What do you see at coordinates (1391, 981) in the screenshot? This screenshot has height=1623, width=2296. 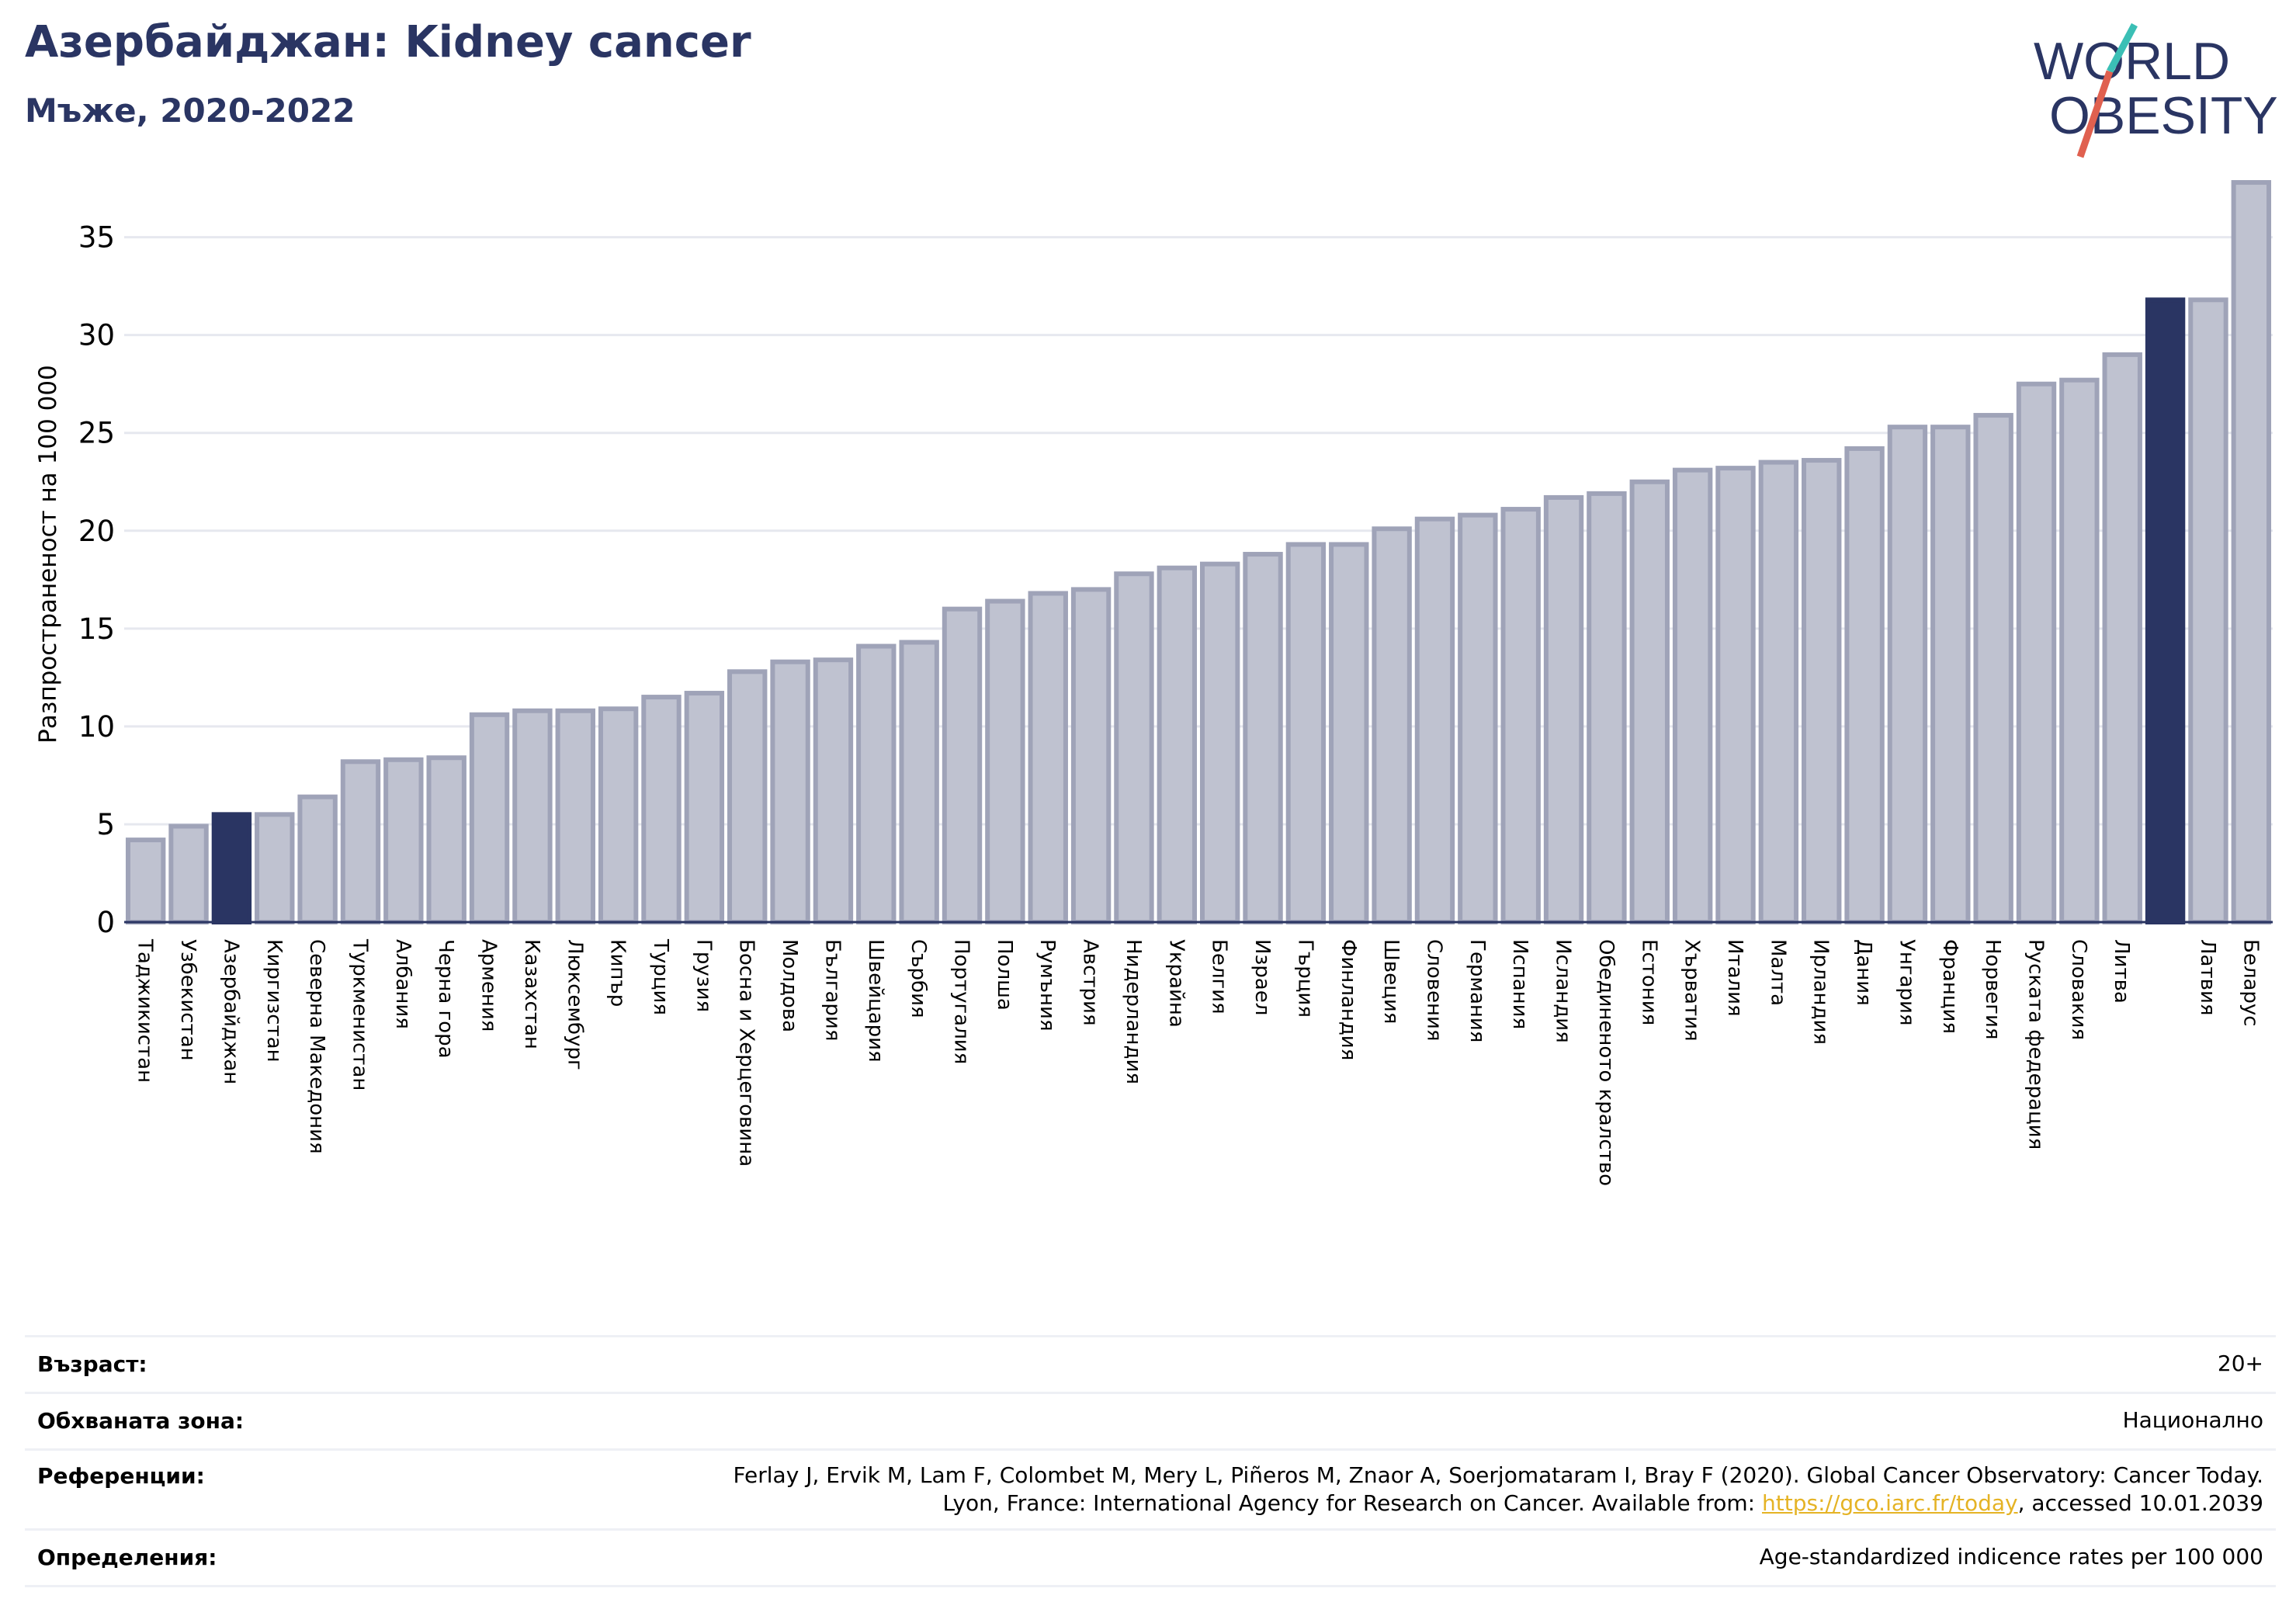 I see `x-tick-label: Швеция` at bounding box center [1391, 981].